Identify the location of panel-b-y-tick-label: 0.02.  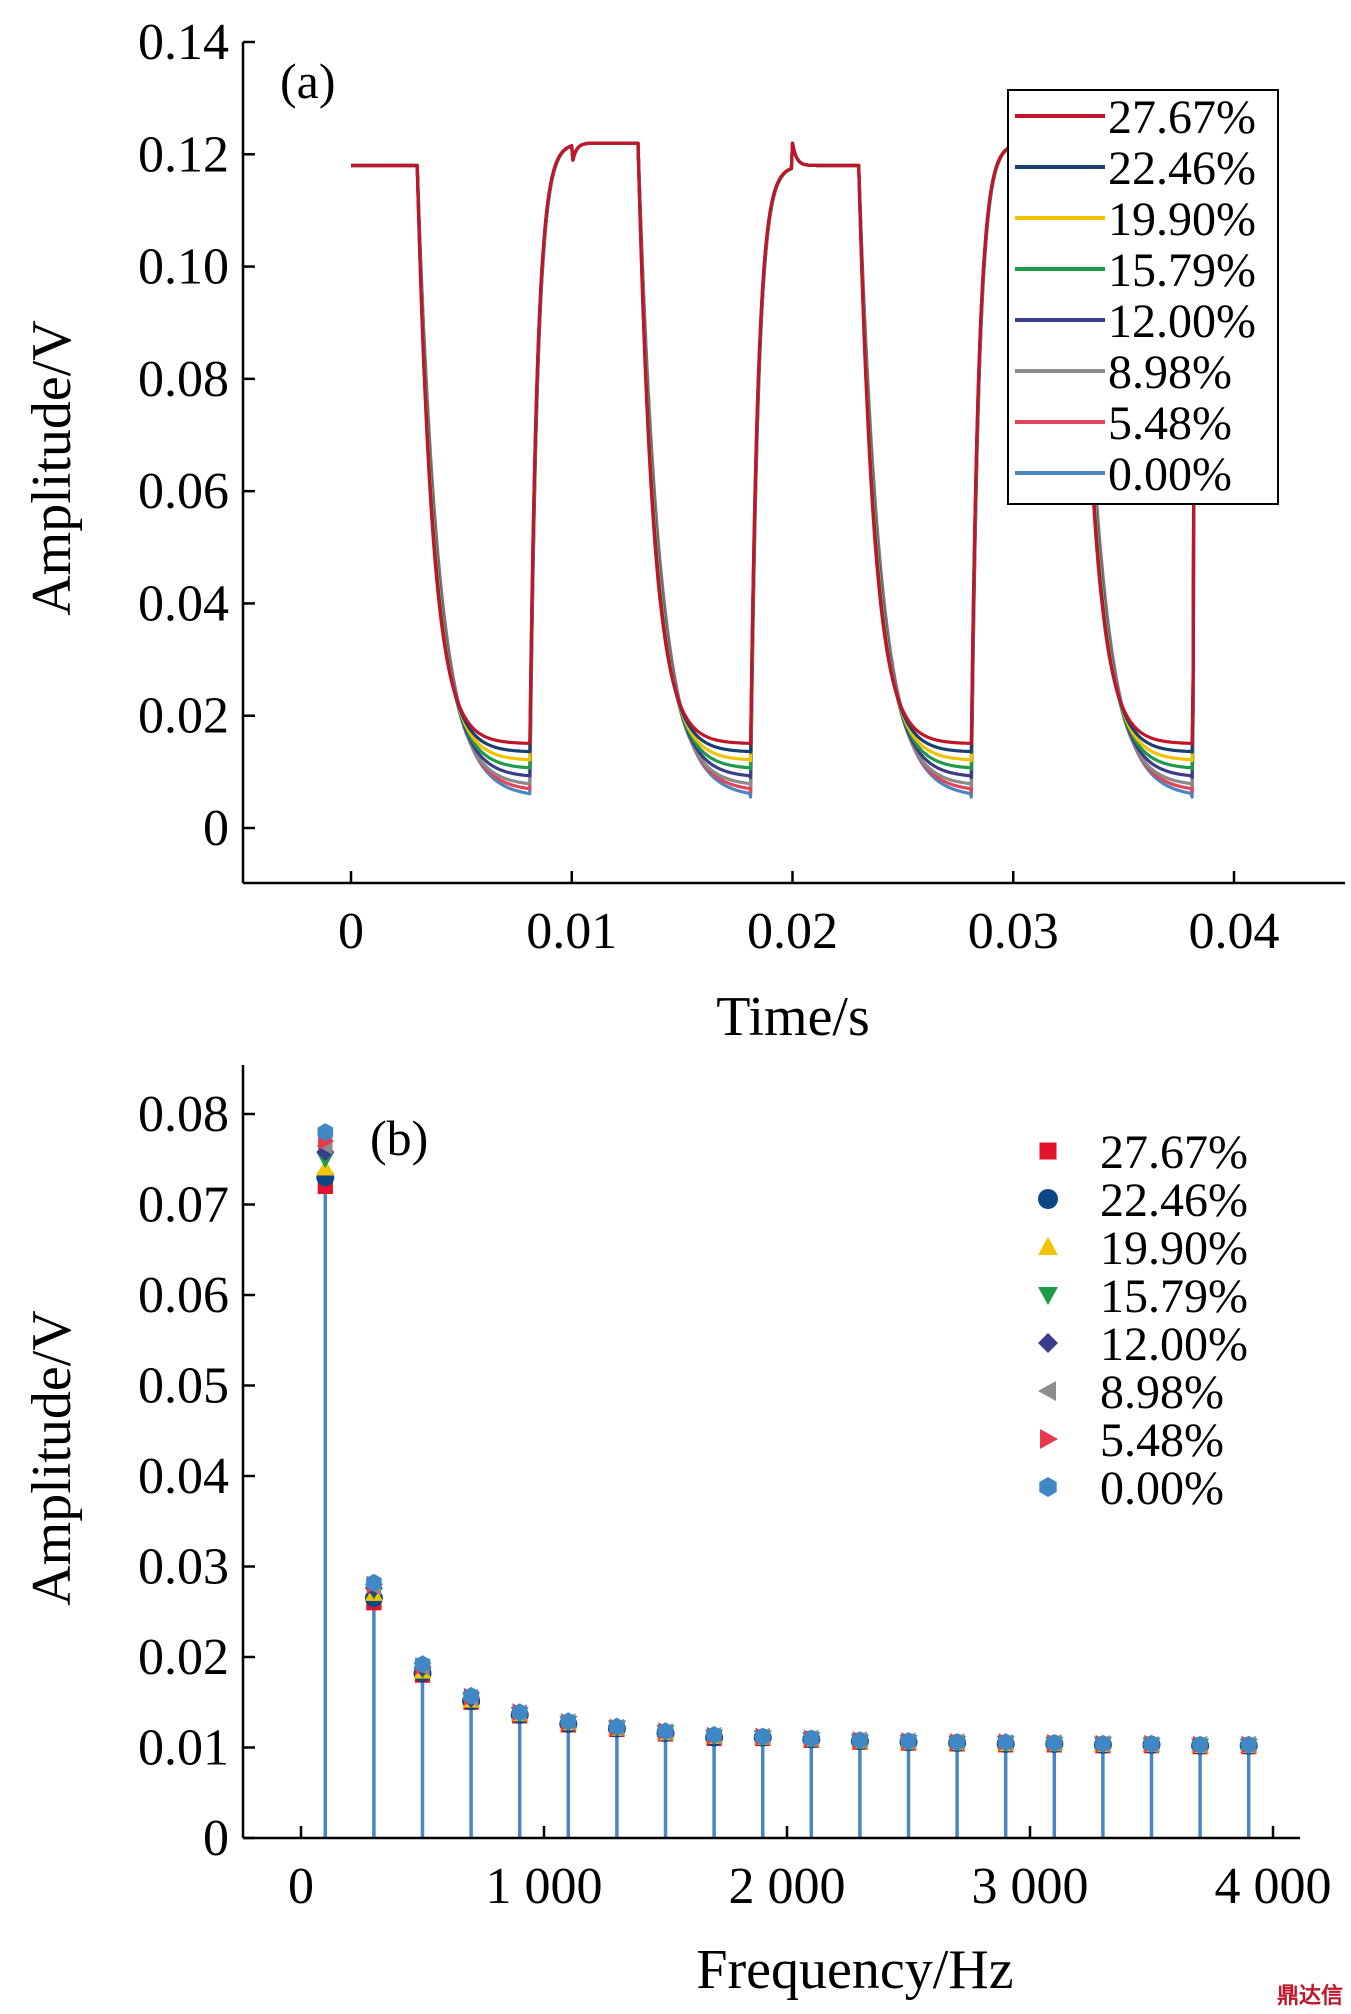
(183, 1657).